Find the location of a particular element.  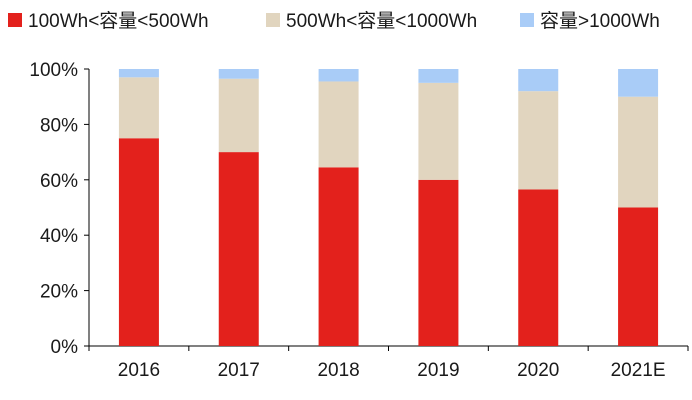

legend-item: 100Wh<容量<500Wh is located at coordinates (108, 21).